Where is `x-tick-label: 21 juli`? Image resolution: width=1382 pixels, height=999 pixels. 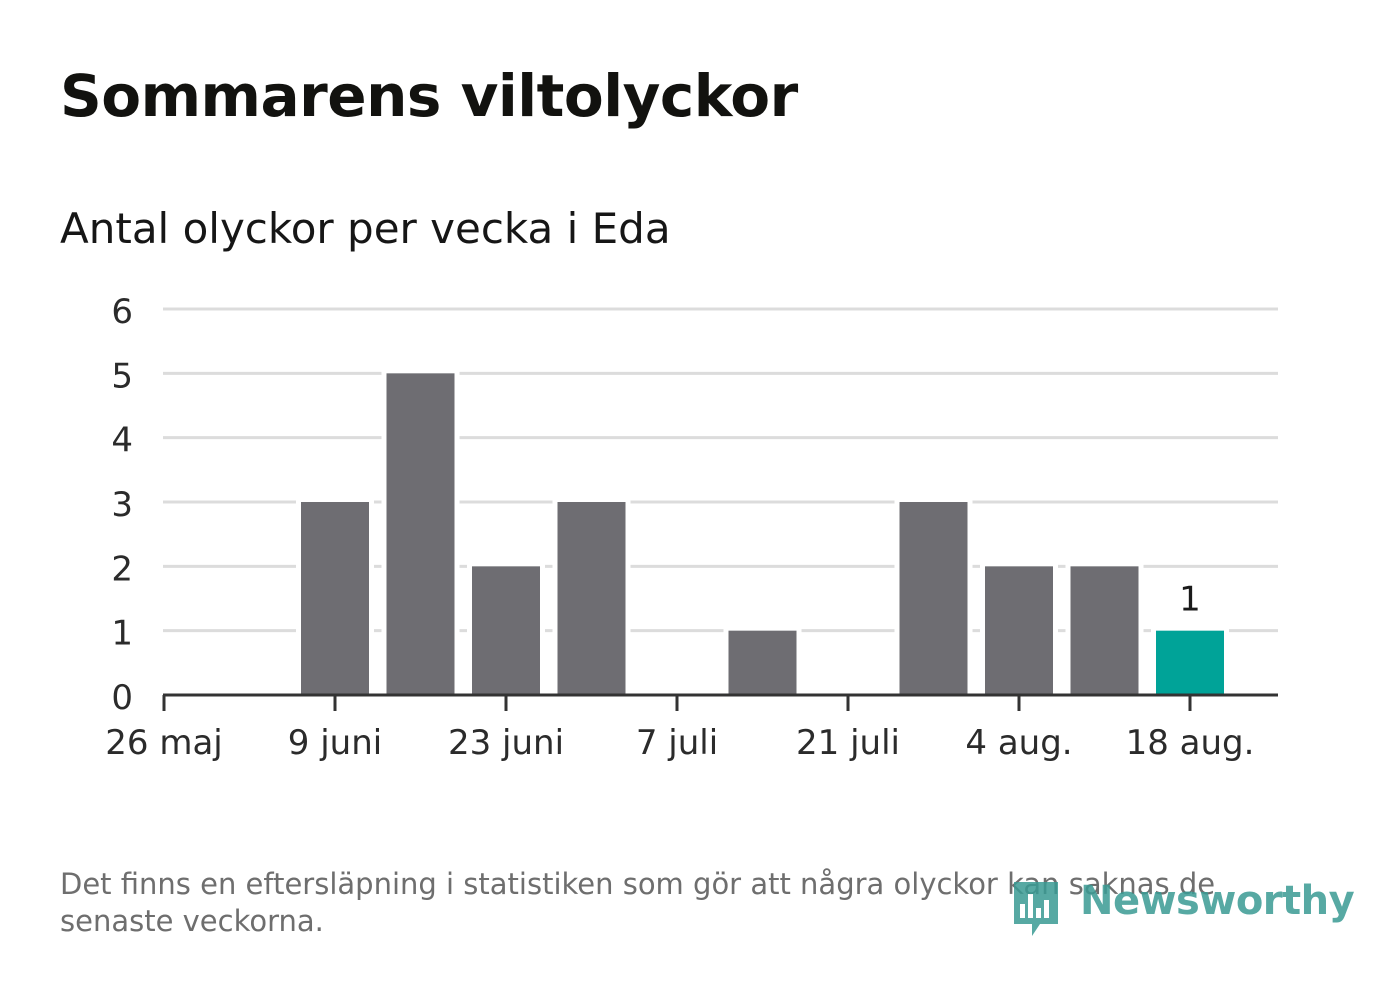
x-tick-label: 21 juli is located at coordinates (848, 743).